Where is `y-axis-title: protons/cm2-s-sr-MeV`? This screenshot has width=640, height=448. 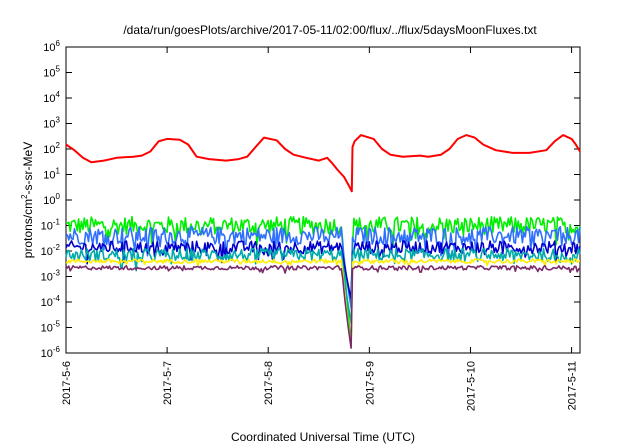
y-axis-title: protons/cm2-s-sr-MeV is located at coordinates (27, 200).